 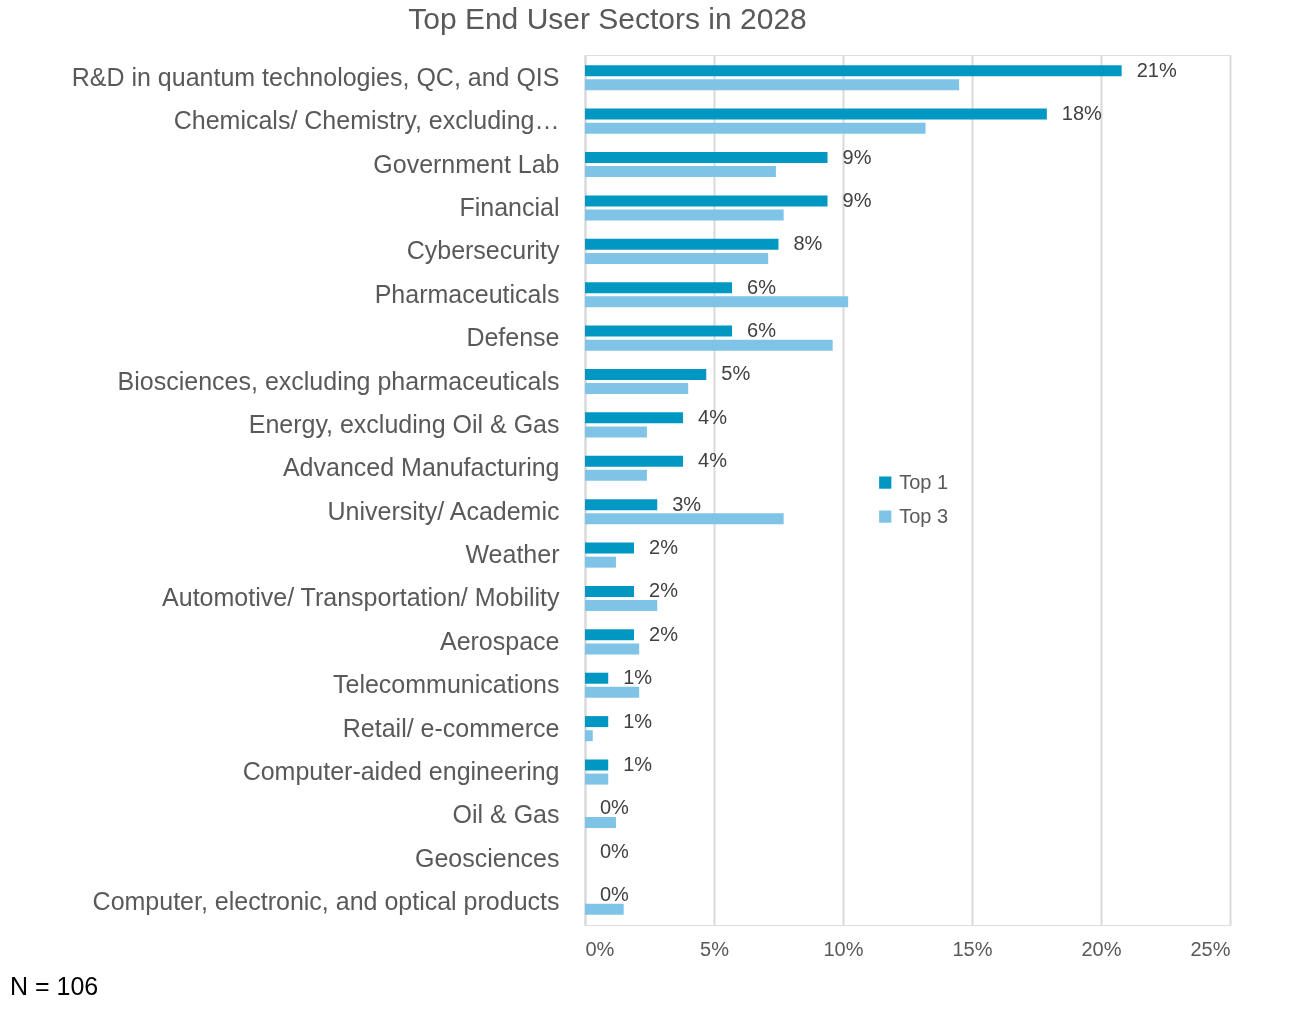 What do you see at coordinates (843, 948) in the screenshot?
I see `x-tick-label: 10%` at bounding box center [843, 948].